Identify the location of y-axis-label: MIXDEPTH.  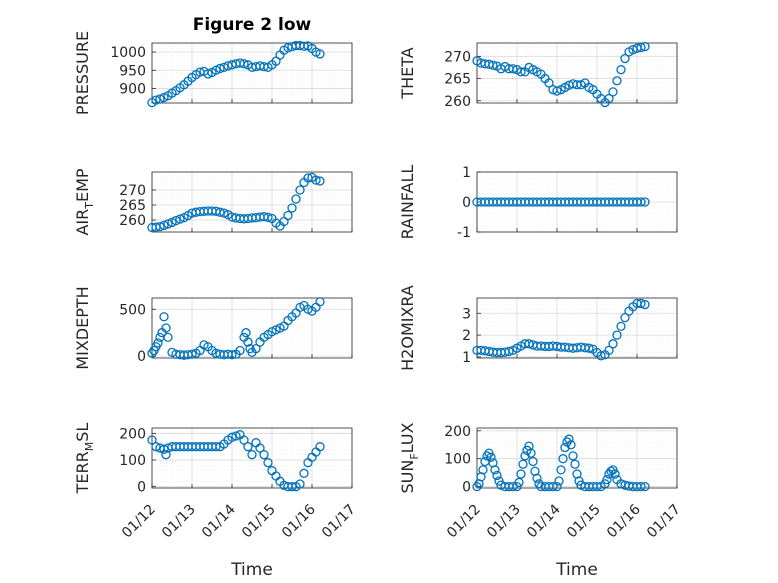
(82, 327).